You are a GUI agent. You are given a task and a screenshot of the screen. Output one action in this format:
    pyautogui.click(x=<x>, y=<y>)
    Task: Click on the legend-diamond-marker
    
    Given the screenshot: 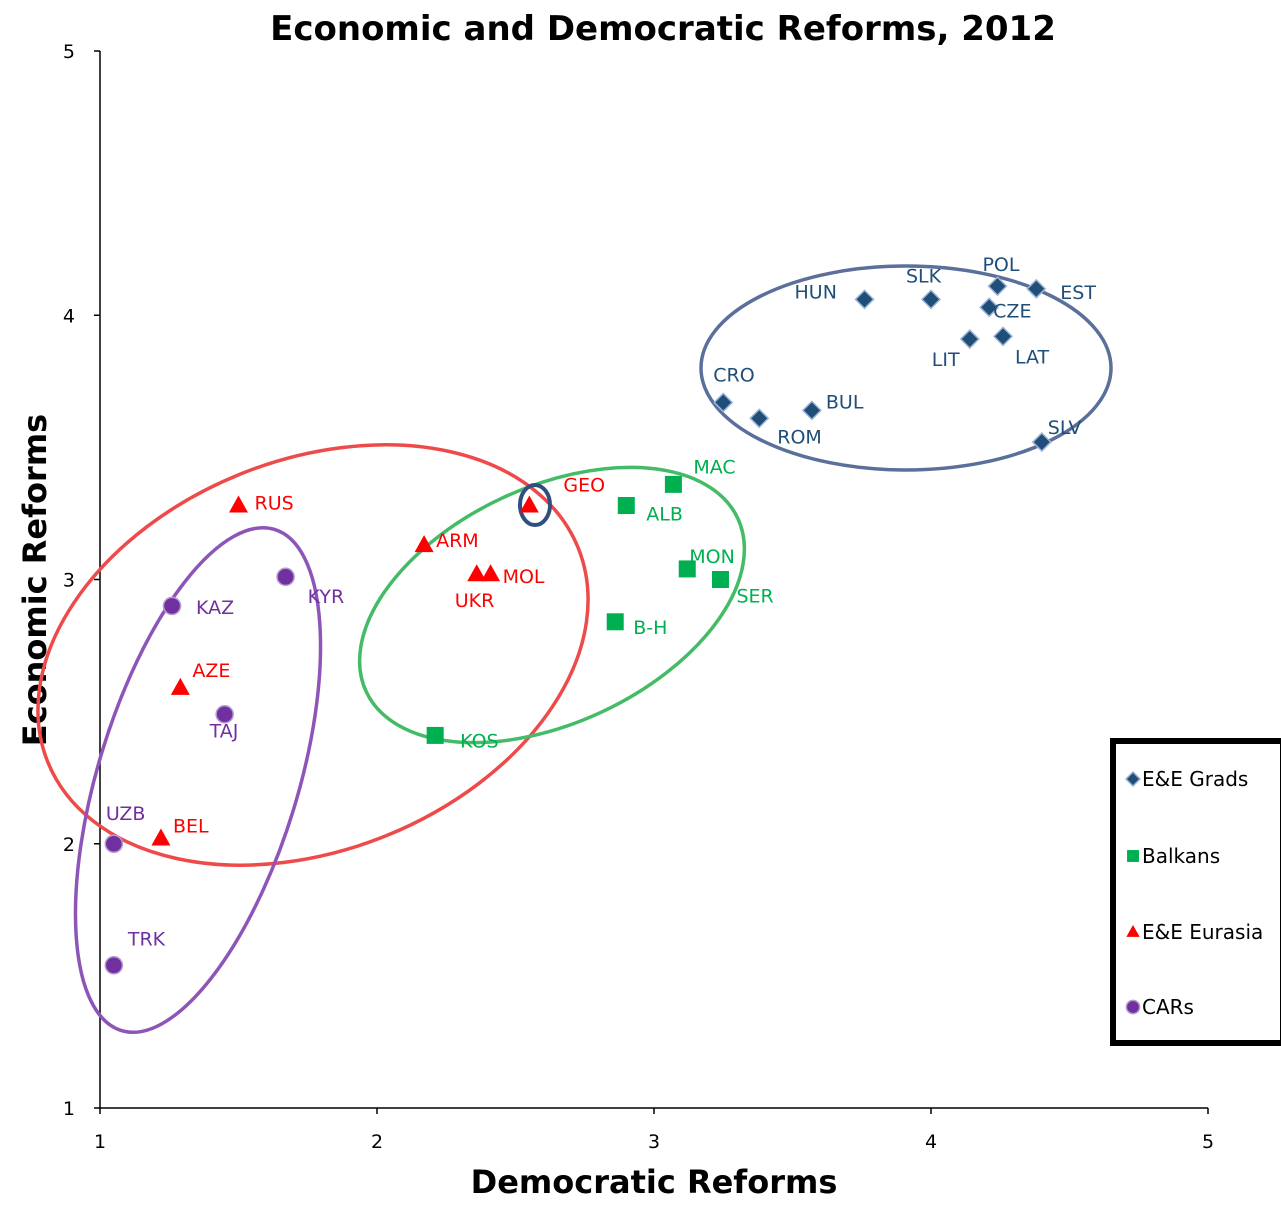 What is the action you would take?
    pyautogui.click(x=1133, y=779)
    